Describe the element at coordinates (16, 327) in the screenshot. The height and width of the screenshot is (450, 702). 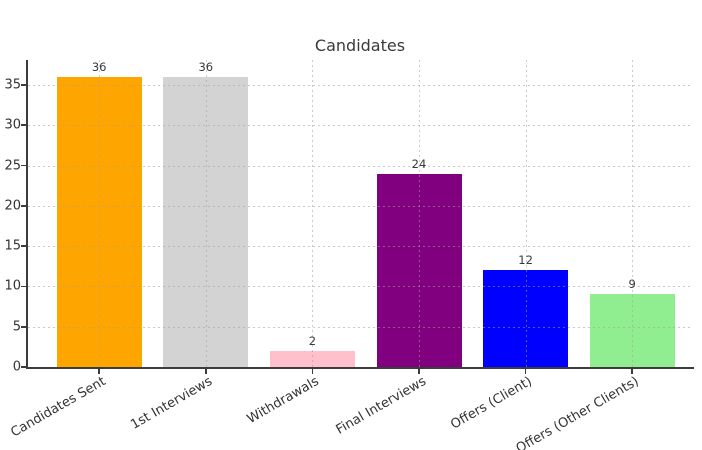
I see `y-tick-label: 5` at that location.